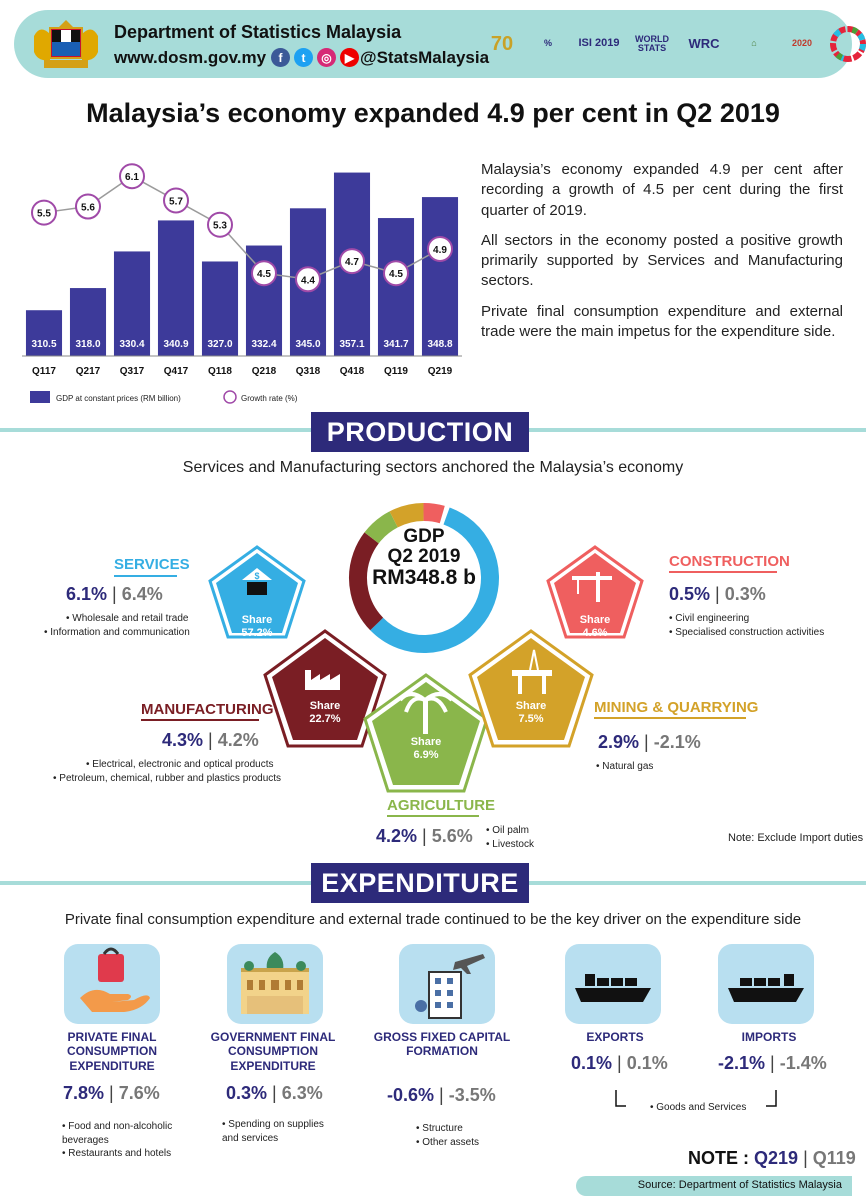 The width and height of the screenshot is (866, 1200). I want to click on list-item-text: Spending on supplies and services, so click(273, 1131).